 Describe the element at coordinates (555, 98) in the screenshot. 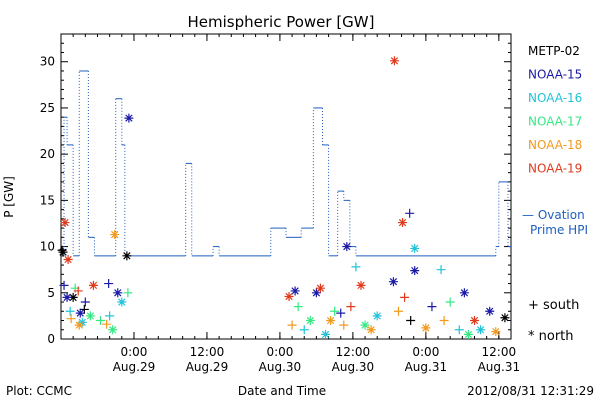

I see `legend-entry: NOAA-16` at that location.